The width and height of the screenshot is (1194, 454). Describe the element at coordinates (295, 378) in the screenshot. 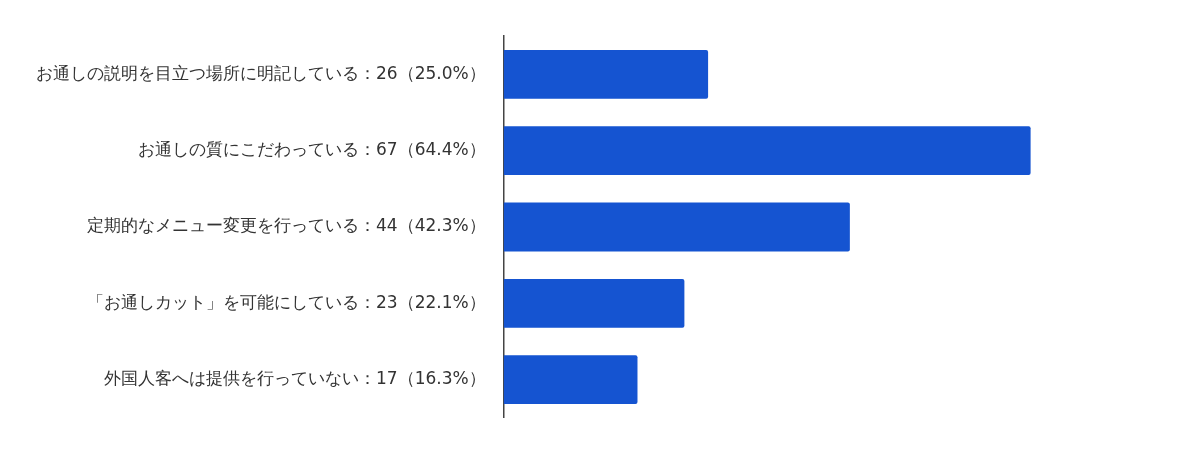

I see `y-tick-label: 外国人客へは提供を行っていない：17（16.3%）` at that location.